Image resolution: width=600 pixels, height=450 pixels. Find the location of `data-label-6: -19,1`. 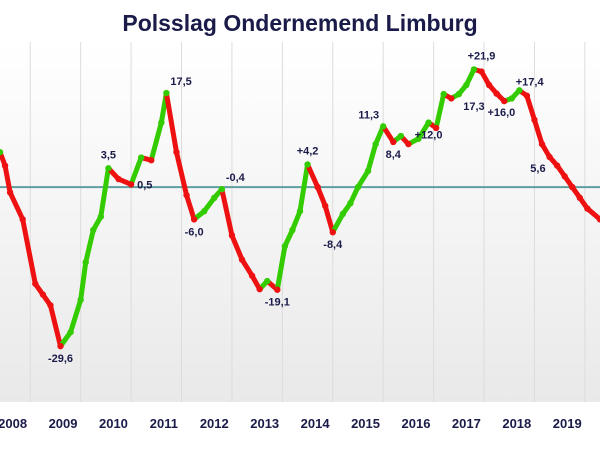

data-label-6: -19,1 is located at coordinates (277, 303).